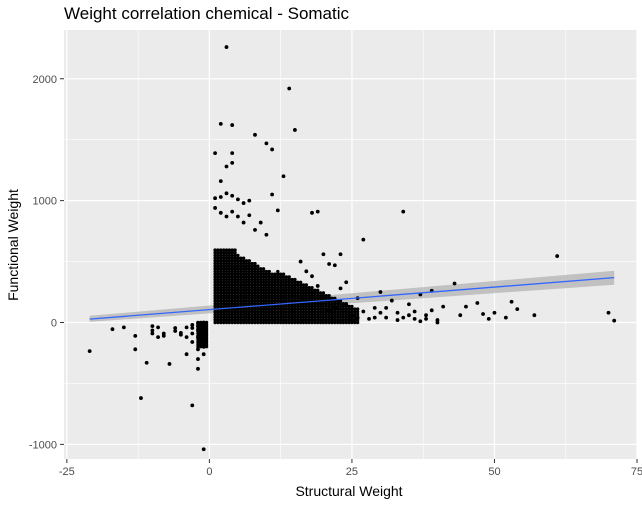 The width and height of the screenshot is (642, 506). What do you see at coordinates (350, 468) in the screenshot?
I see `x-axis-ticks: -25 0 25 50 75` at bounding box center [350, 468].